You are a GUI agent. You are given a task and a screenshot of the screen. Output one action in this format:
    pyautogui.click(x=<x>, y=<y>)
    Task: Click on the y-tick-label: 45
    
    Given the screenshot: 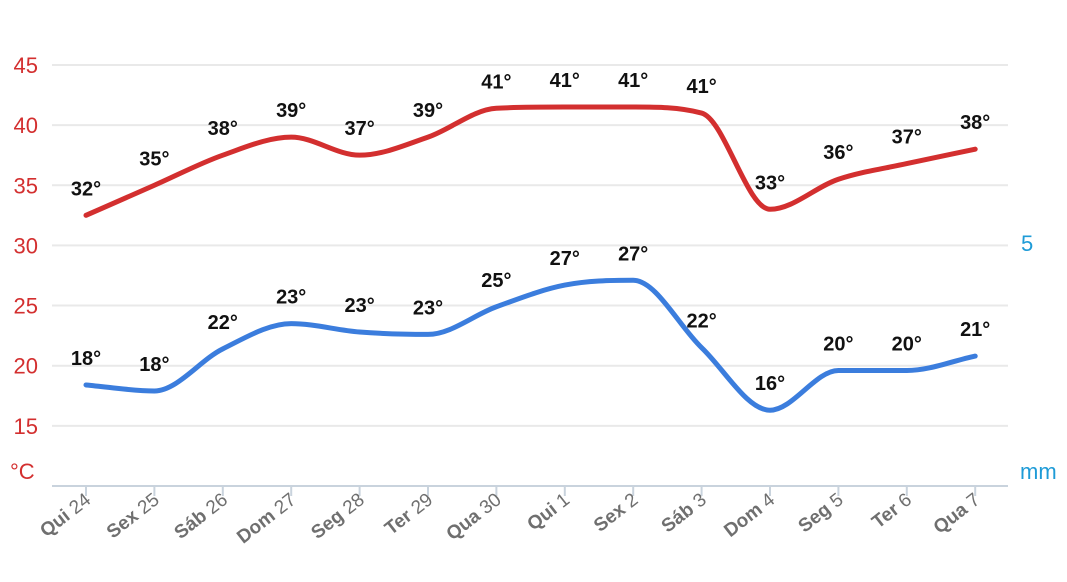 What is the action you would take?
    pyautogui.click(x=26, y=65)
    